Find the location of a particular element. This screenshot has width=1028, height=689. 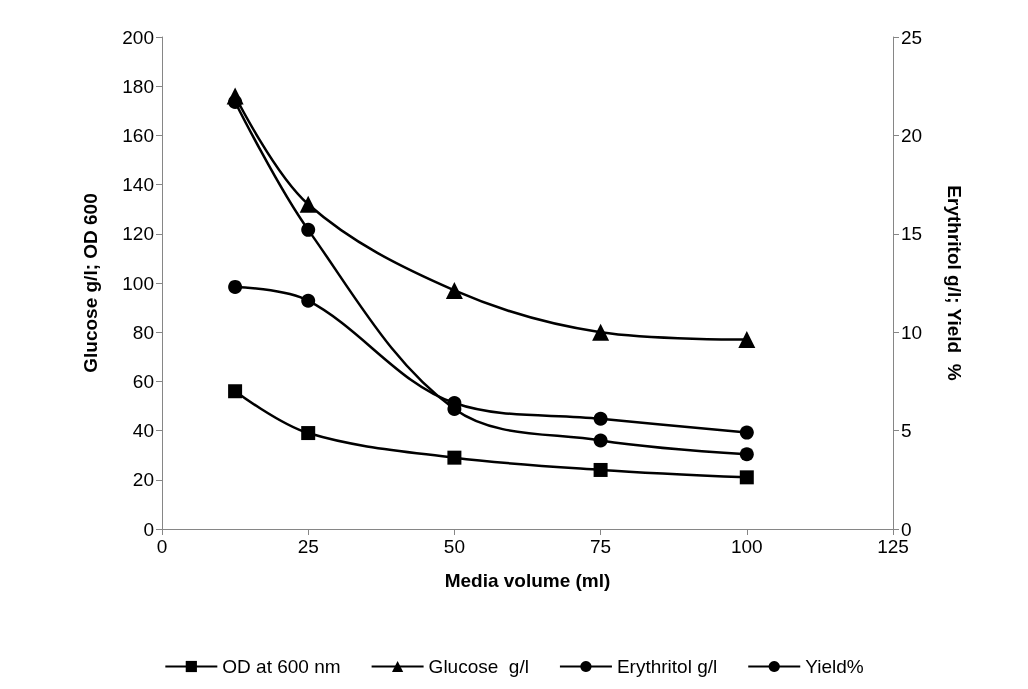

x-tick-label: 50 is located at coordinates (454, 546).